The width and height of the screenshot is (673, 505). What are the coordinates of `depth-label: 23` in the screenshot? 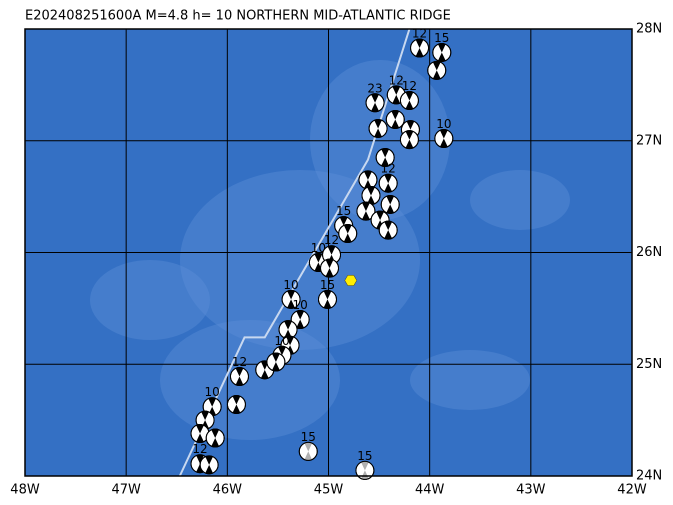 It's located at (374, 88).